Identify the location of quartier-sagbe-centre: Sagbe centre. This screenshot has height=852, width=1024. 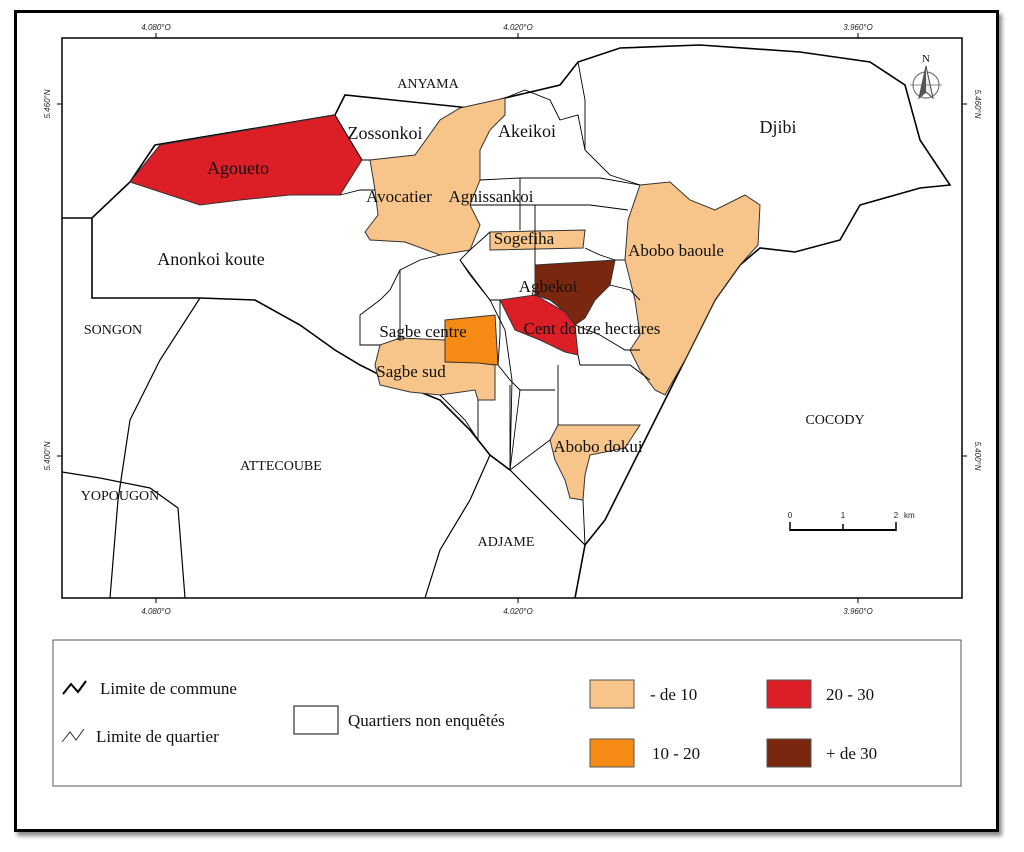
(422, 331).